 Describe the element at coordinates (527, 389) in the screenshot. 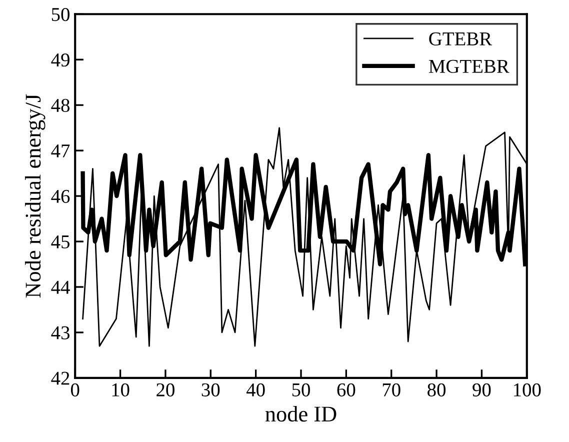

I see `x-tick-label: 100` at that location.